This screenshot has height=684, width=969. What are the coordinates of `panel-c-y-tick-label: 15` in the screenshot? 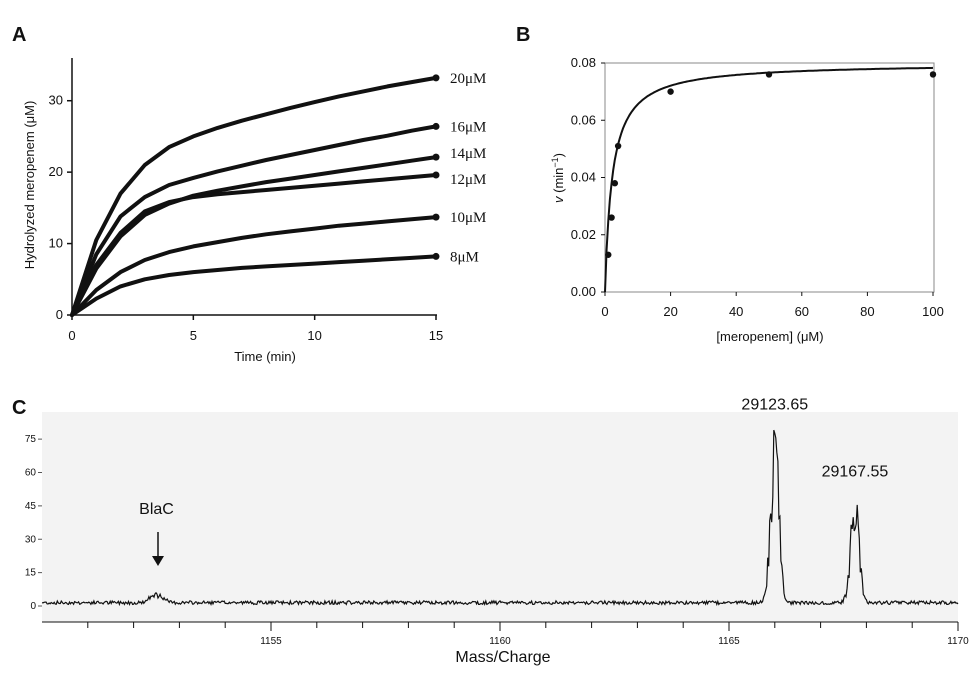 It's located at (31, 573).